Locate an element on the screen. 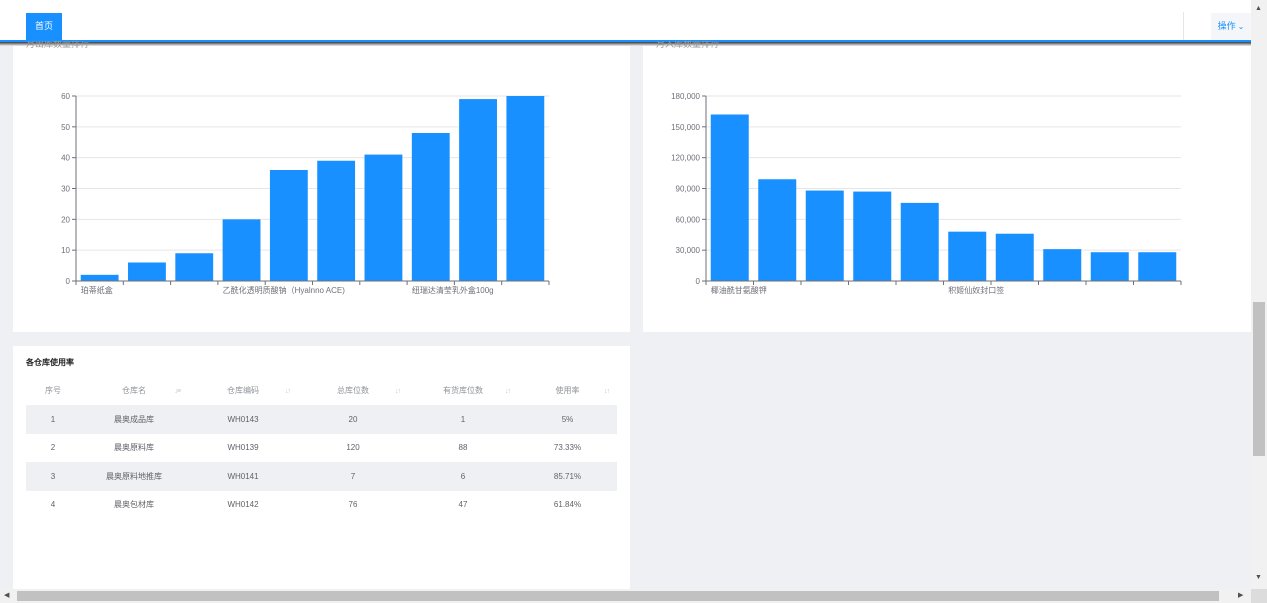 The width and height of the screenshot is (1267, 603). column-header: 总库位数 ↓↑ is located at coordinates (369, 390).